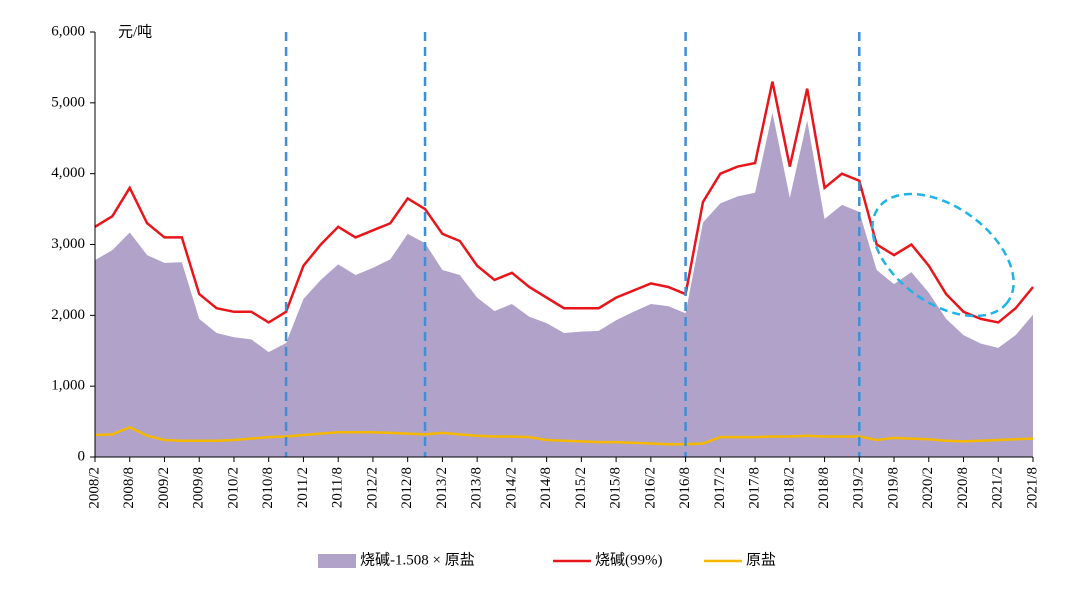  What do you see at coordinates (824, 488) in the screenshot?
I see `x-tick-label: 2018/8` at bounding box center [824, 488].